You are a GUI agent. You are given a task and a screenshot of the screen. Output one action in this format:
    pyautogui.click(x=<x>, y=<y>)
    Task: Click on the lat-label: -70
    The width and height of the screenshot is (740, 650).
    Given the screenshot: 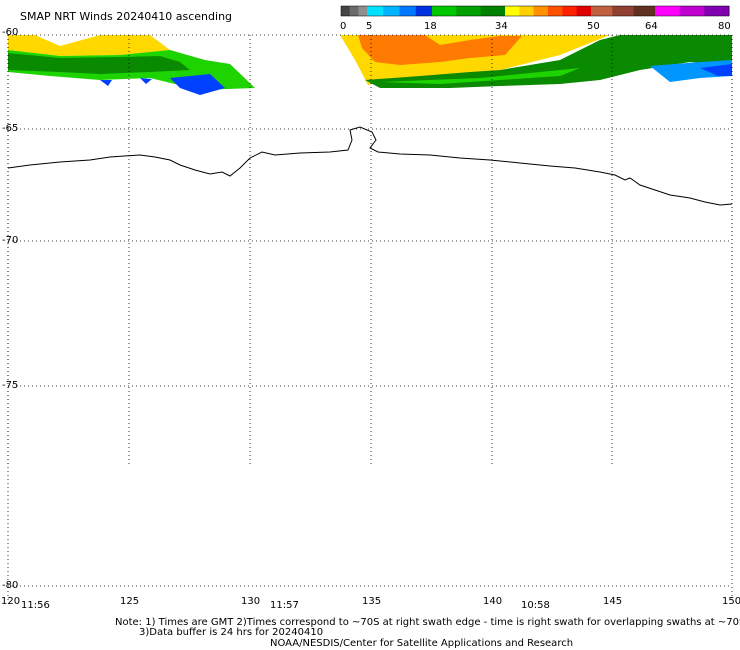 What is the action you would take?
    pyautogui.click(x=10, y=240)
    